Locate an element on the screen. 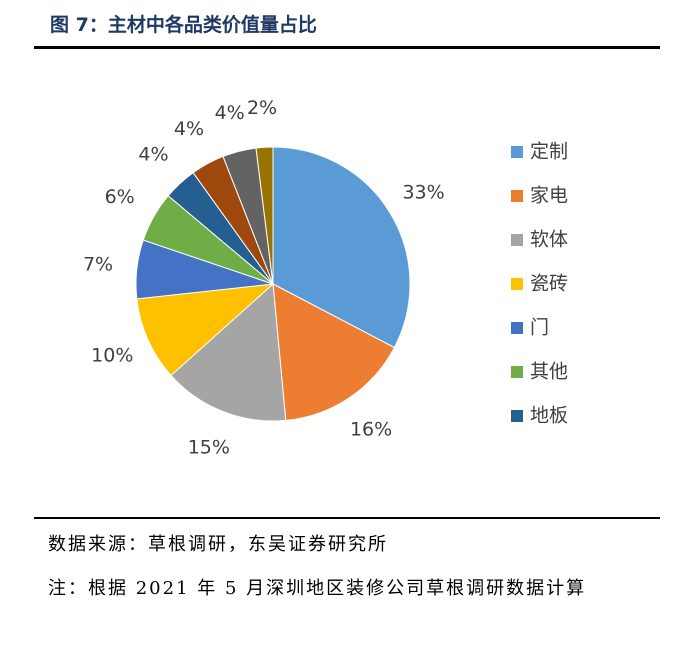  data-label: 2% is located at coordinates (262, 108).